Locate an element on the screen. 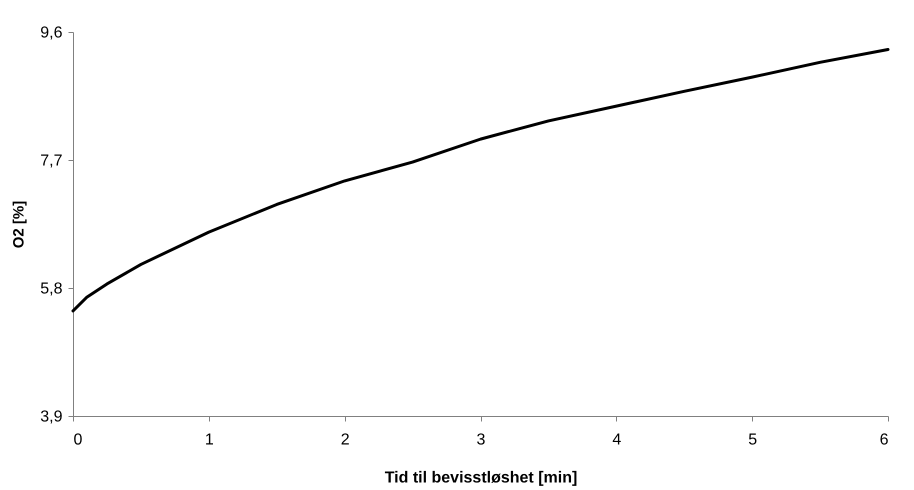 This screenshot has height=490, width=914. x-tick-label: 5 is located at coordinates (753, 440).